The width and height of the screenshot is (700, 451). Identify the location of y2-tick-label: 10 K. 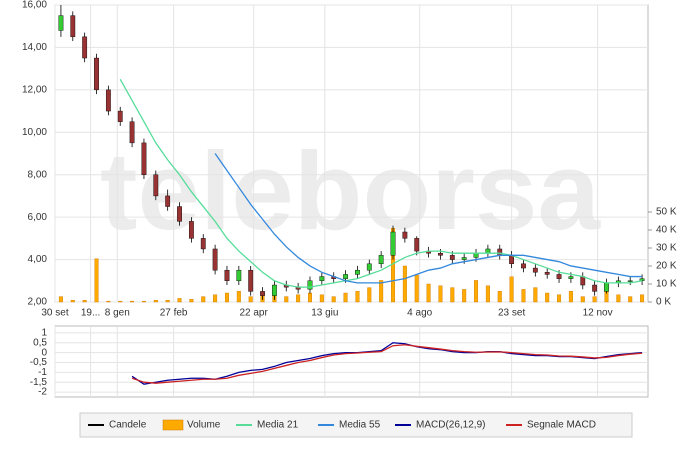
(666, 284).